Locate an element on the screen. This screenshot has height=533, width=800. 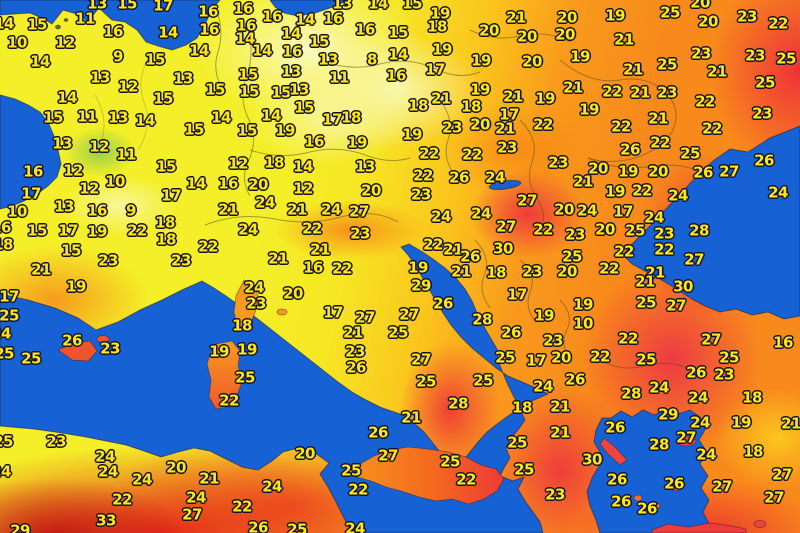
island-rhodes is located at coordinates (760, 524).